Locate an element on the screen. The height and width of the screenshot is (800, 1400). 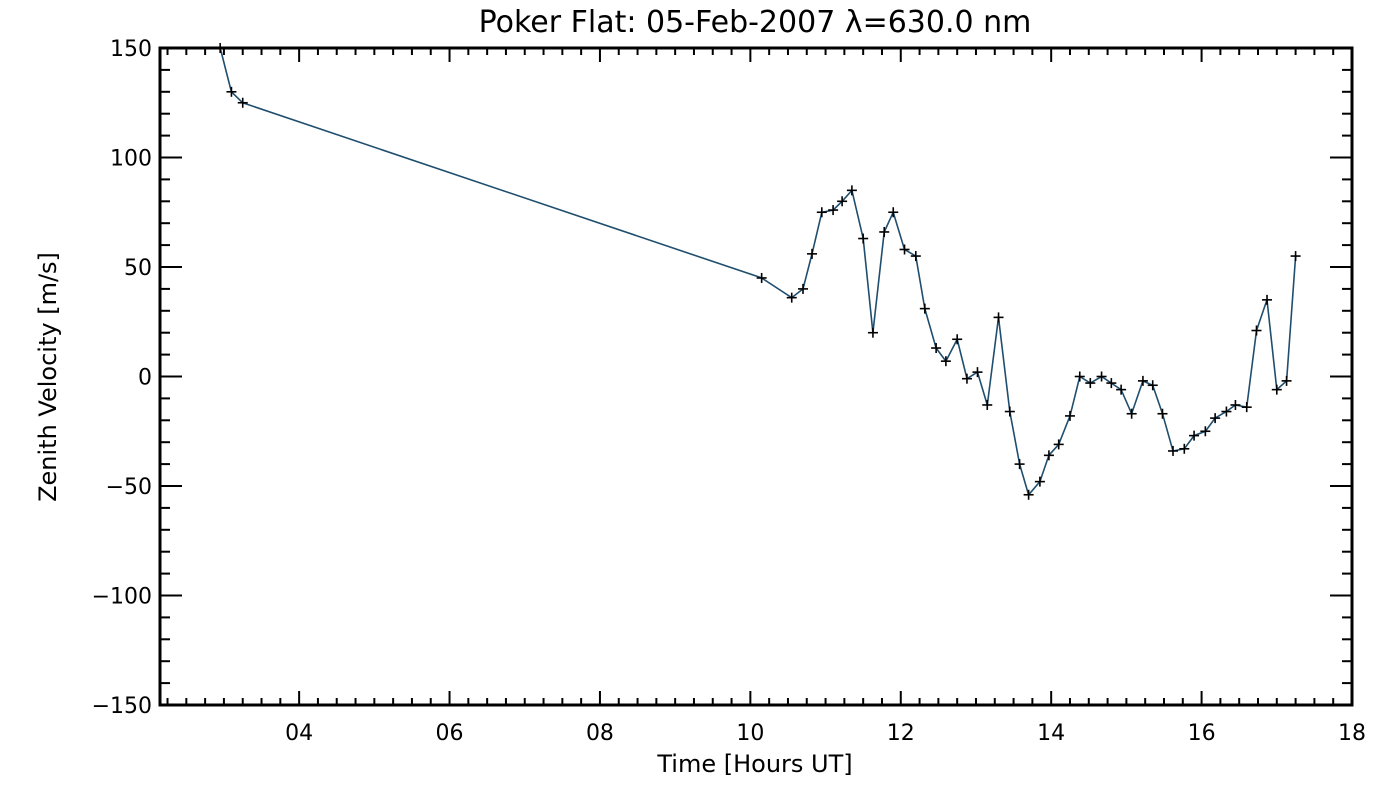
x-tick-label: 04 is located at coordinates (299, 733).